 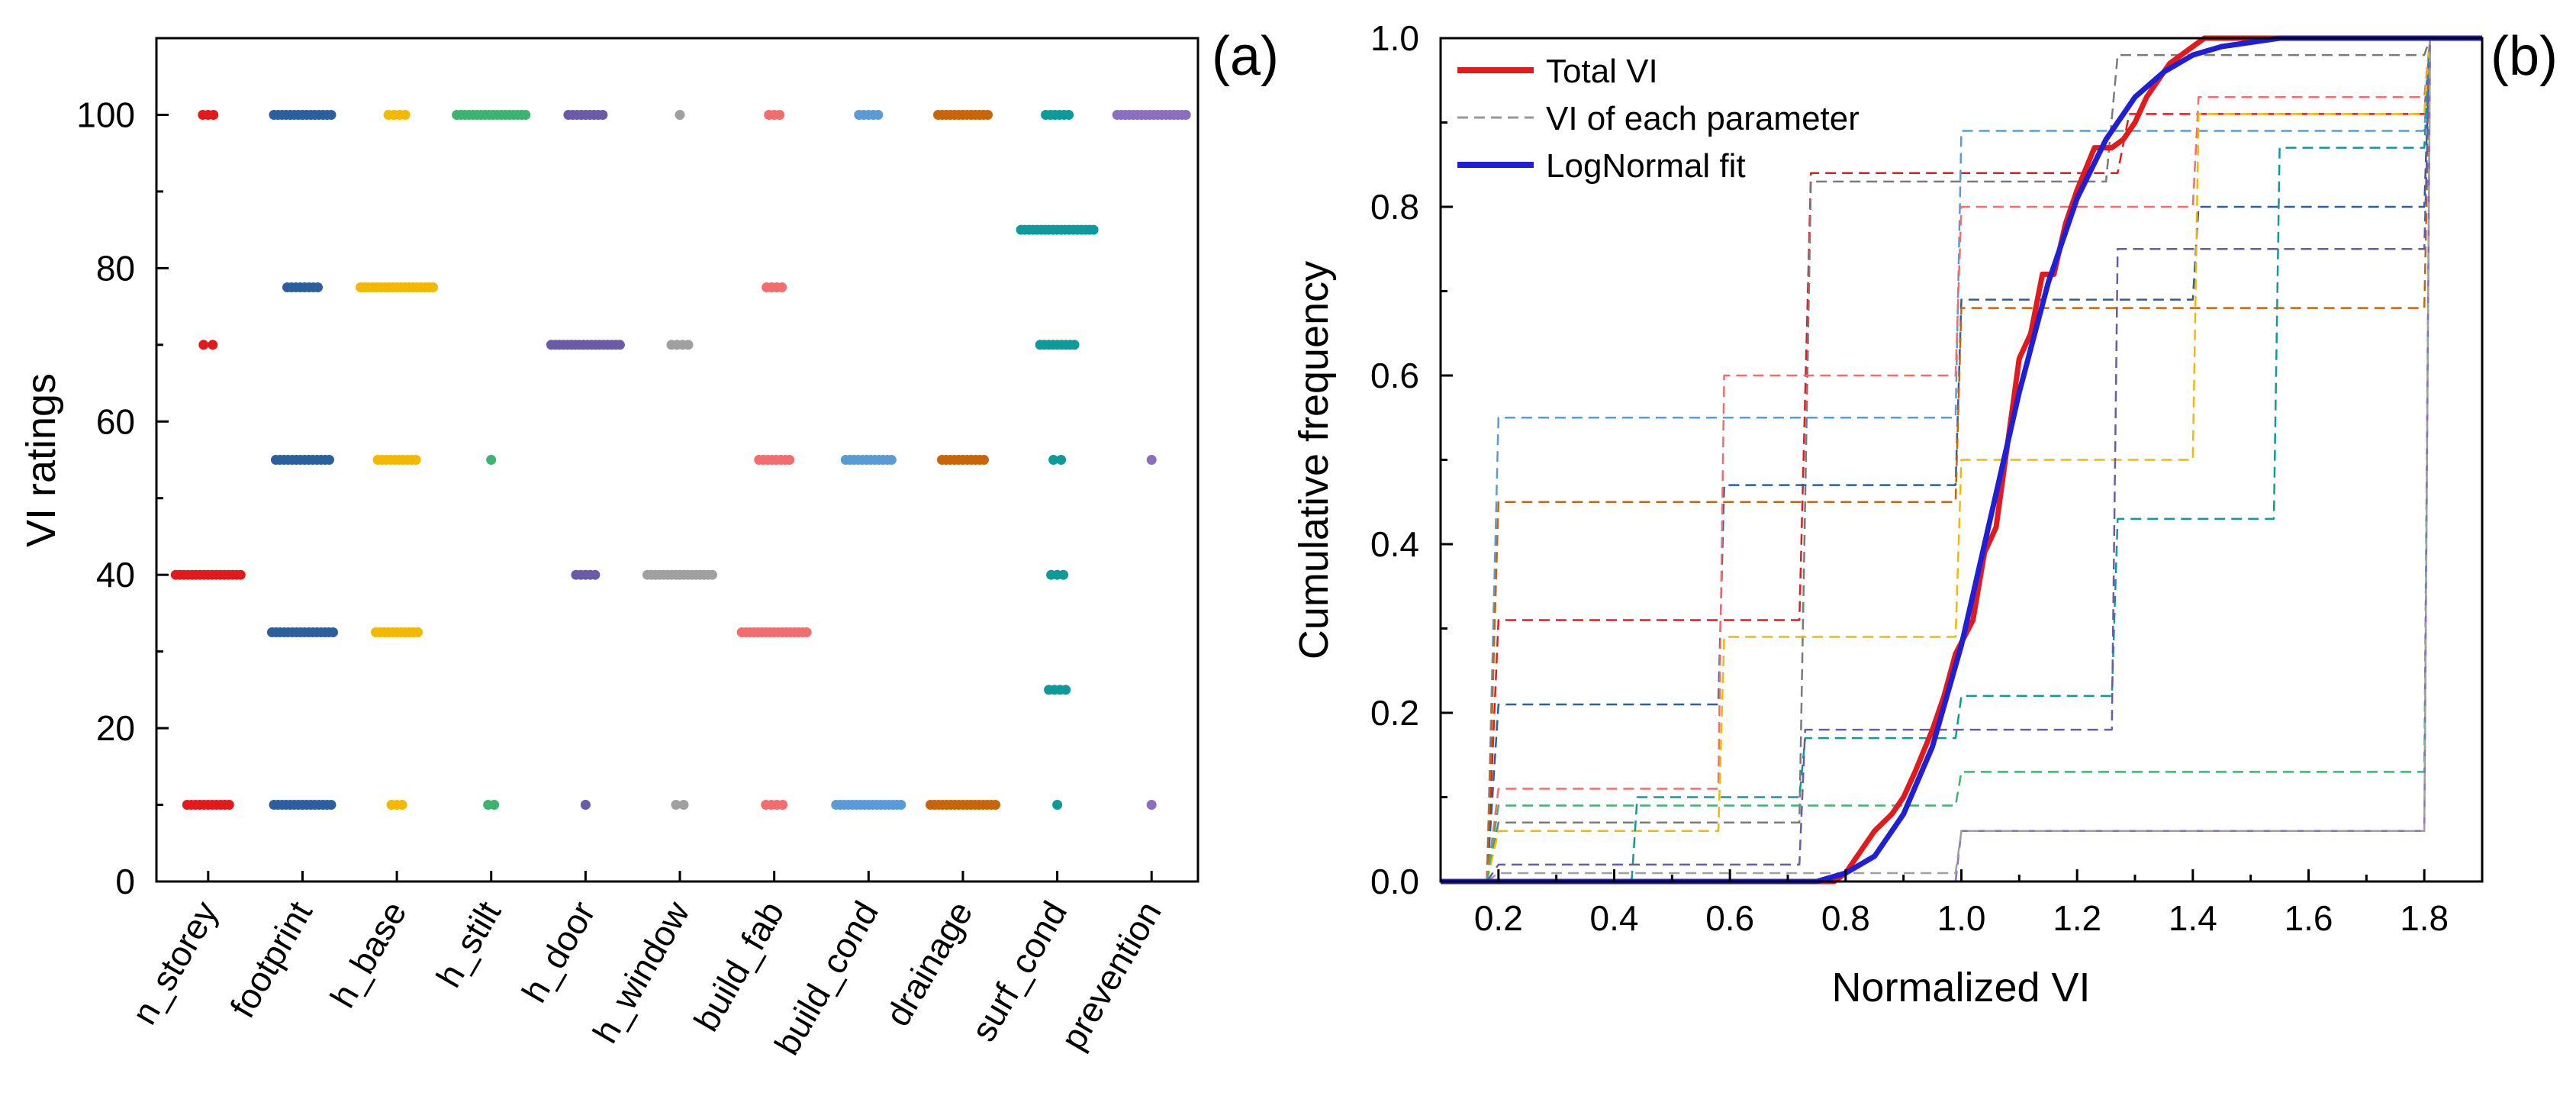 I want to click on panel-a-y-tick-label: 80, so click(x=115, y=268).